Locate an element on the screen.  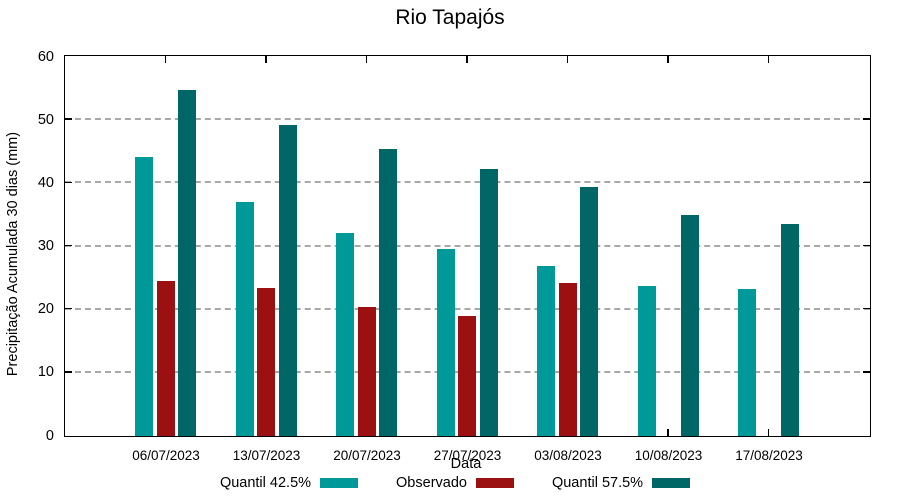
x-tick-label: 20/07/2023 is located at coordinates (367, 455).